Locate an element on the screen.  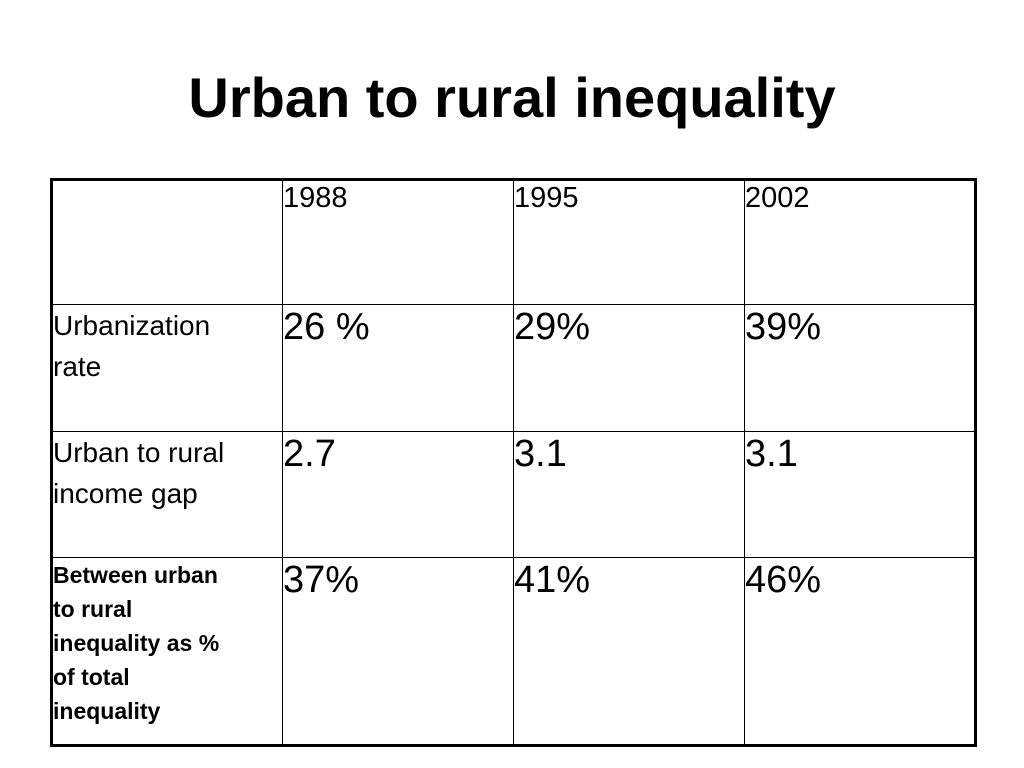
table-header-row: 1988 1995 2002 is located at coordinates (513, 242).